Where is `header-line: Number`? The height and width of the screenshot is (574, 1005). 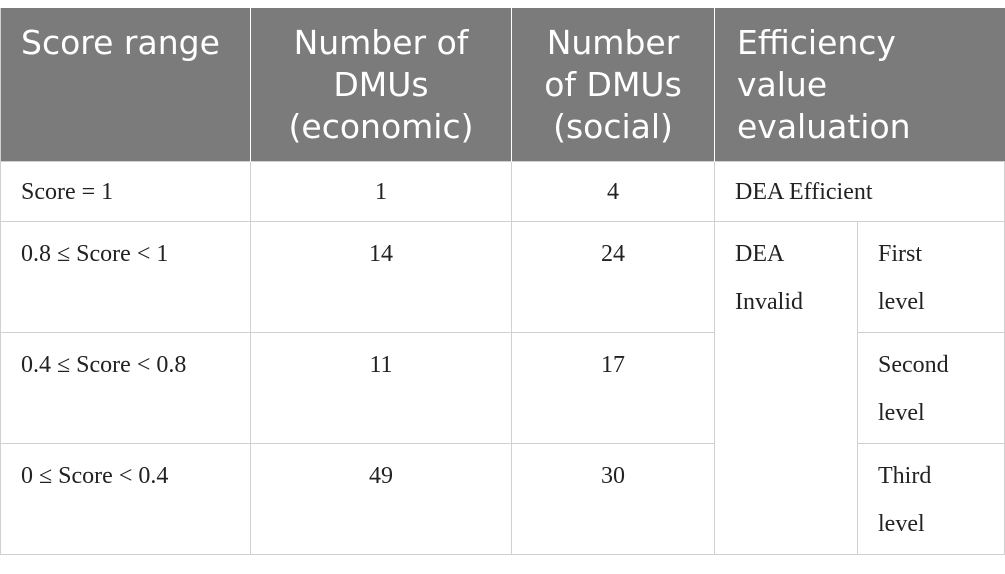
header-line: Number is located at coordinates (613, 42).